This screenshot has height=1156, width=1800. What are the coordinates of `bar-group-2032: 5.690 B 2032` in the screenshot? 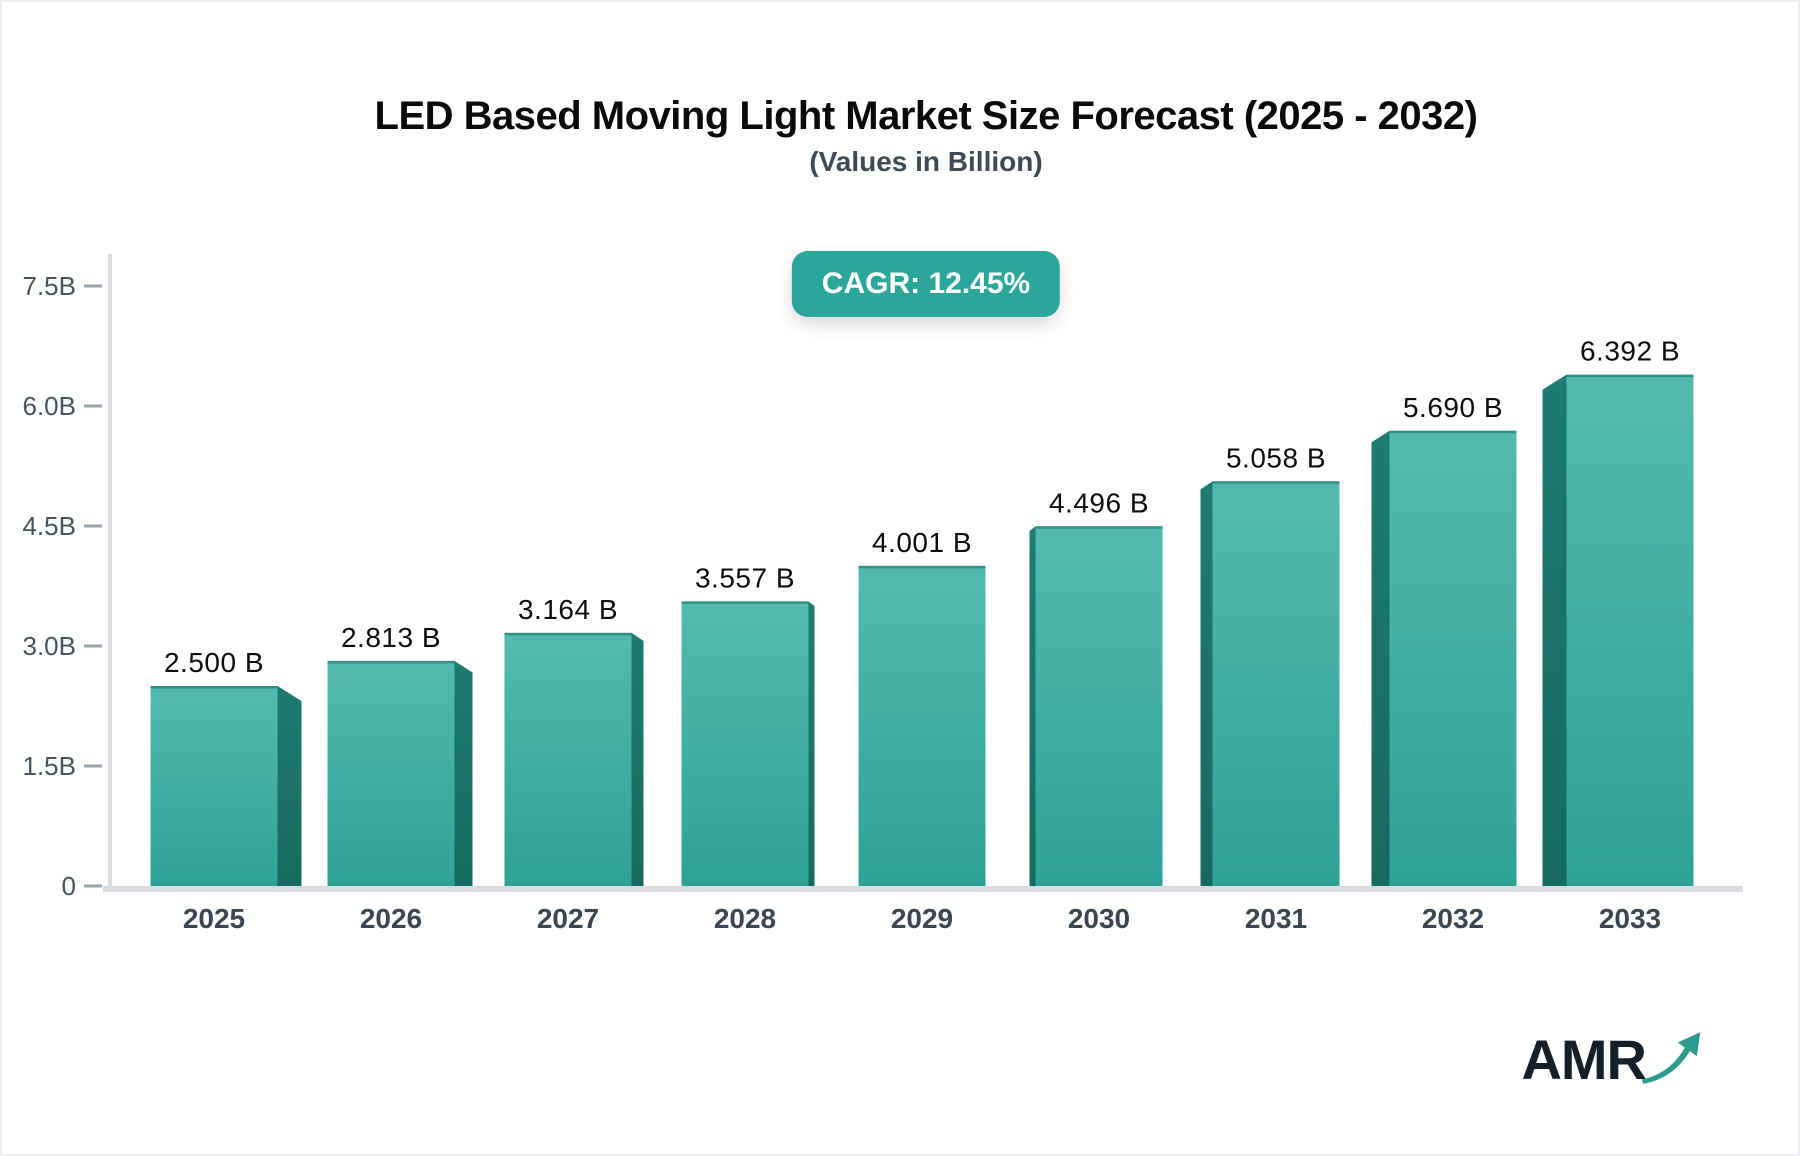 It's located at (1444, 663).